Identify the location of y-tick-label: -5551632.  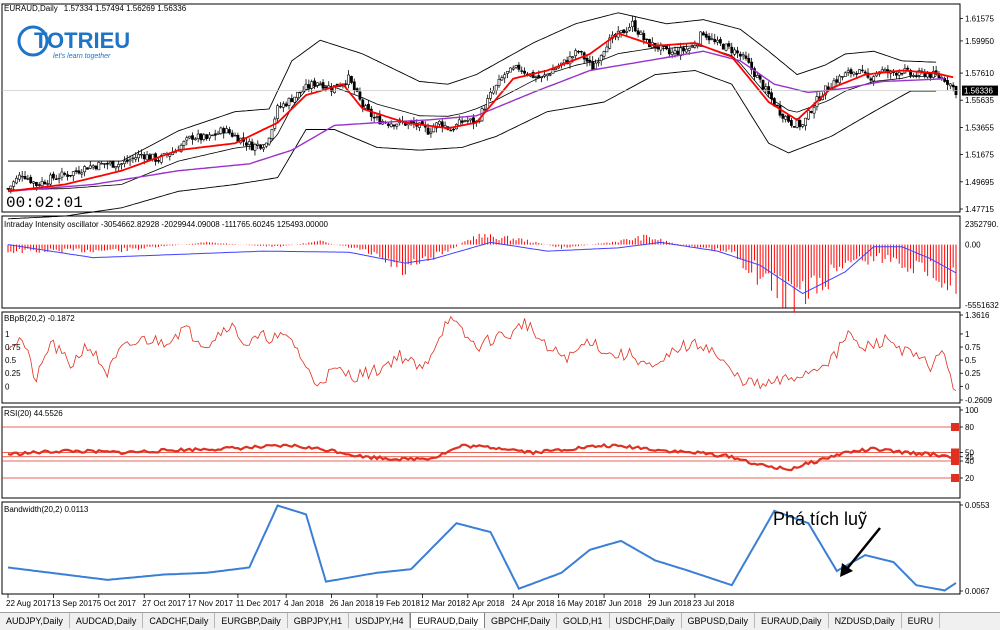
(982, 305).